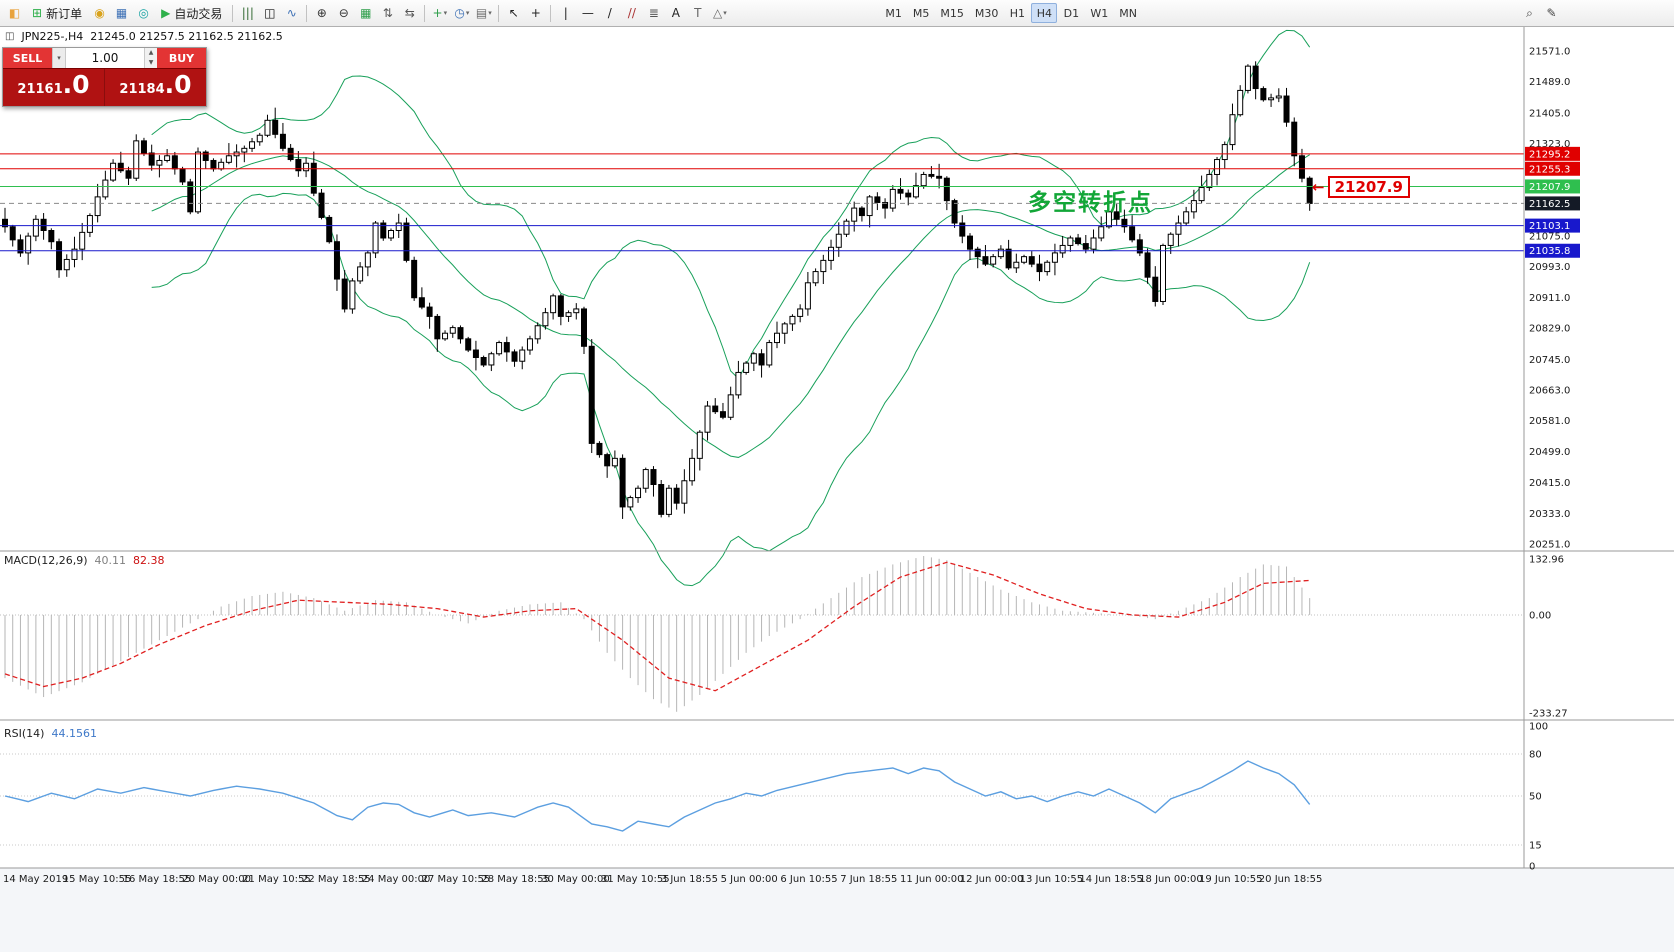  I want to click on y-axis-label: 20745.0, so click(1549, 360).